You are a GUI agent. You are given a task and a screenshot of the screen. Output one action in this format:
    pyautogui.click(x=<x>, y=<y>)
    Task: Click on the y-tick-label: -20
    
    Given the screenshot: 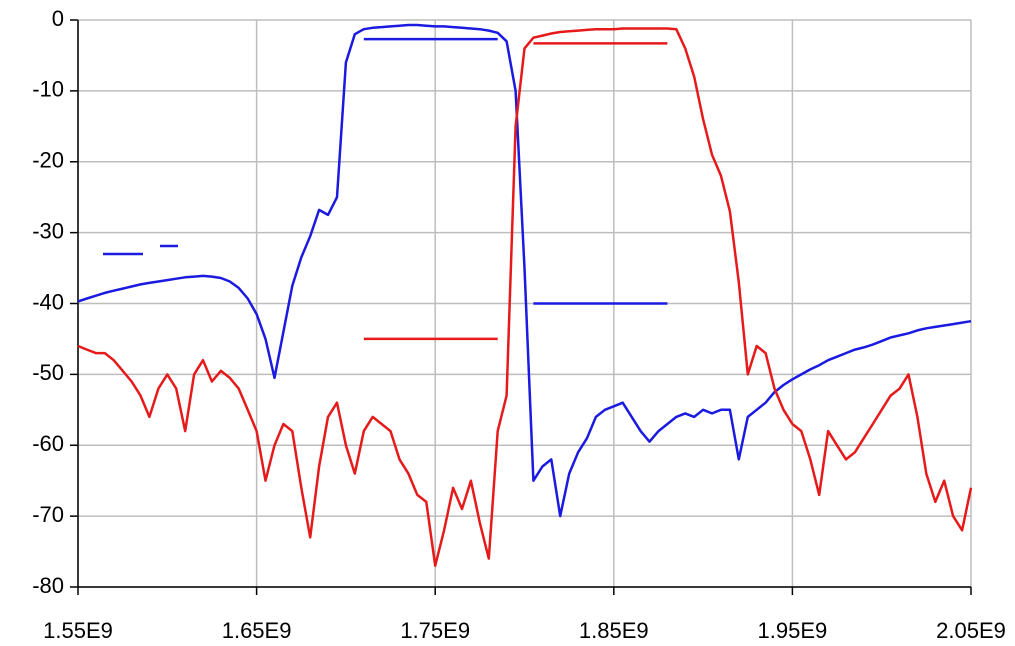 What is the action you would take?
    pyautogui.click(x=48, y=160)
    